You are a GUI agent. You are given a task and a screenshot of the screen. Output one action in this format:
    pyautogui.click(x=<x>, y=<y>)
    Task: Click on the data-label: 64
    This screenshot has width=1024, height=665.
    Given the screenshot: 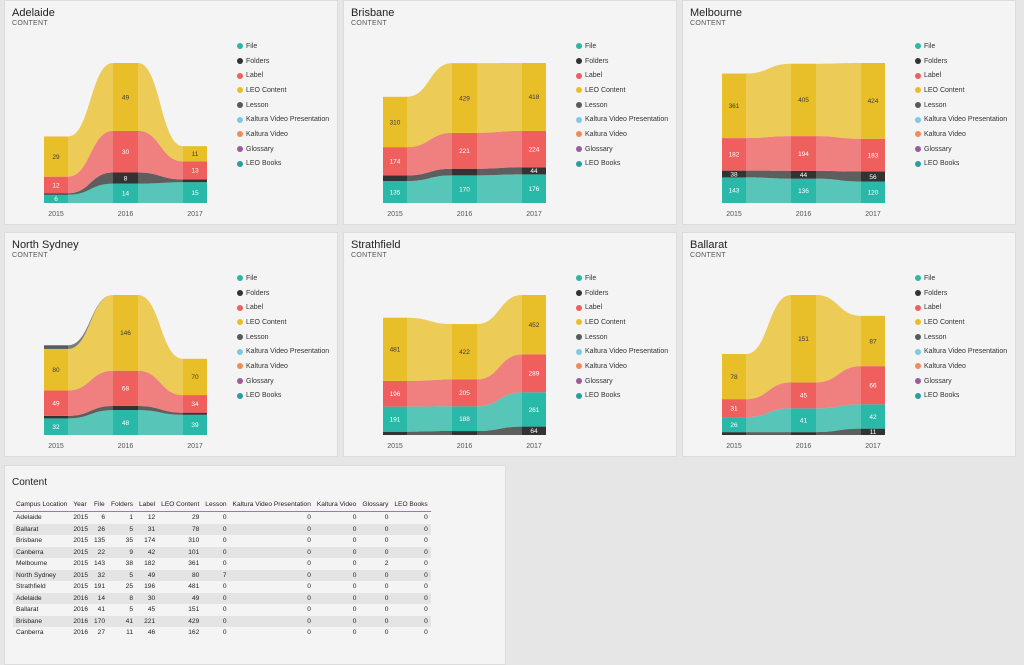 What is the action you would take?
    pyautogui.click(x=534, y=431)
    